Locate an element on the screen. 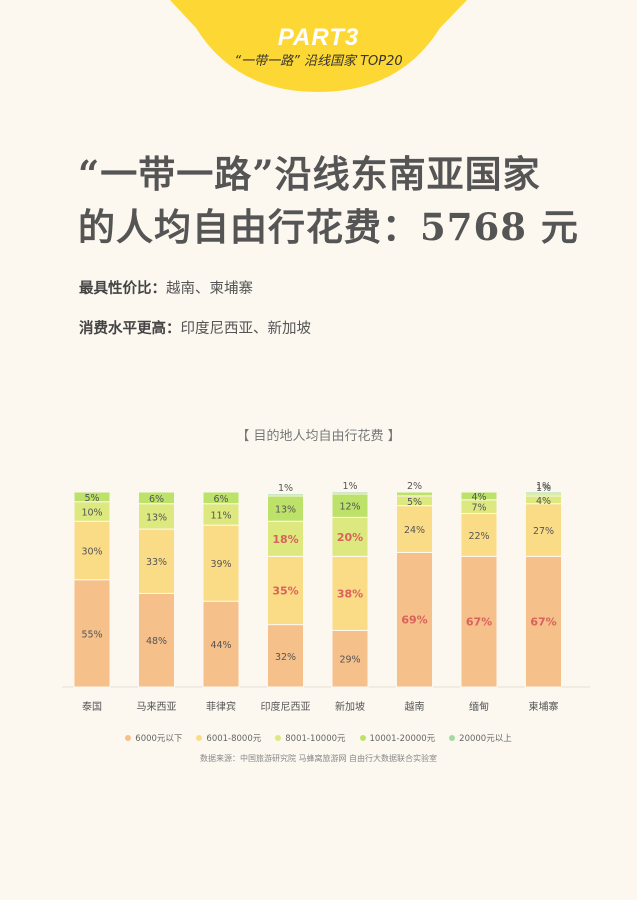  note-higher-spend-text: 印度尼西亚、新加坡 is located at coordinates (246, 329).